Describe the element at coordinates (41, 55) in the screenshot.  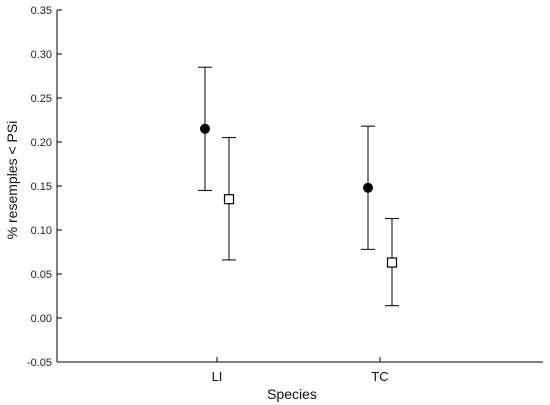
I see `y-tick-label: 0.30` at that location.